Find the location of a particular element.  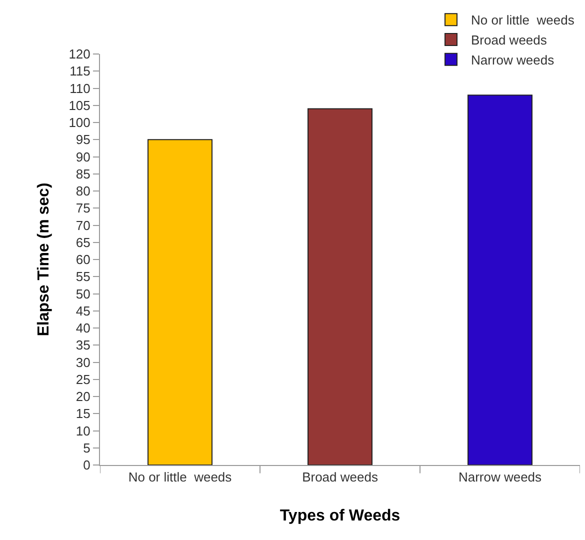

y-tick-label: 55 is located at coordinates (83, 276).